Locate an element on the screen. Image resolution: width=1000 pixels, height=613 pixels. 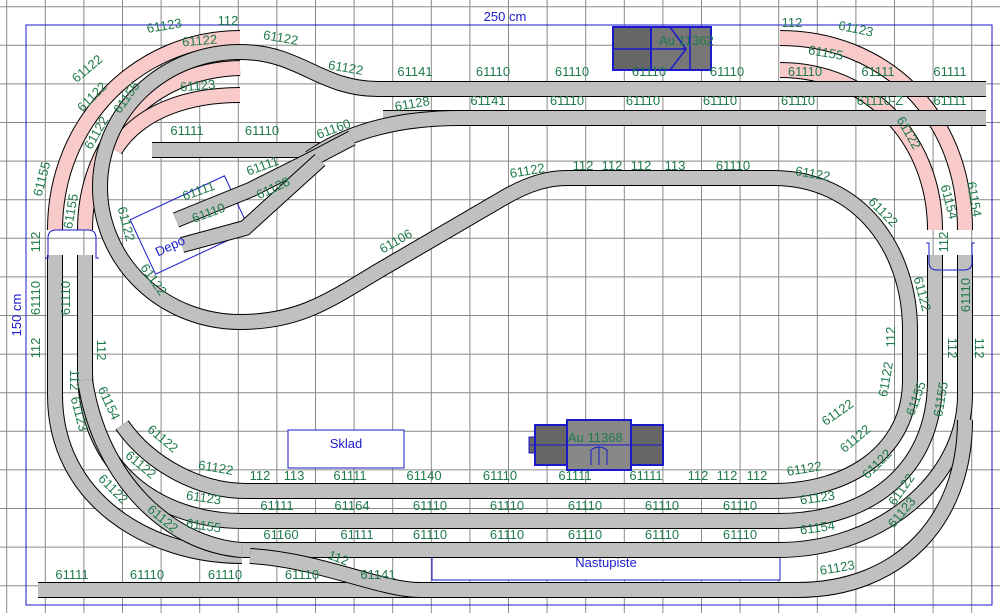
platform-label: Nastupiste is located at coordinates (605, 562).